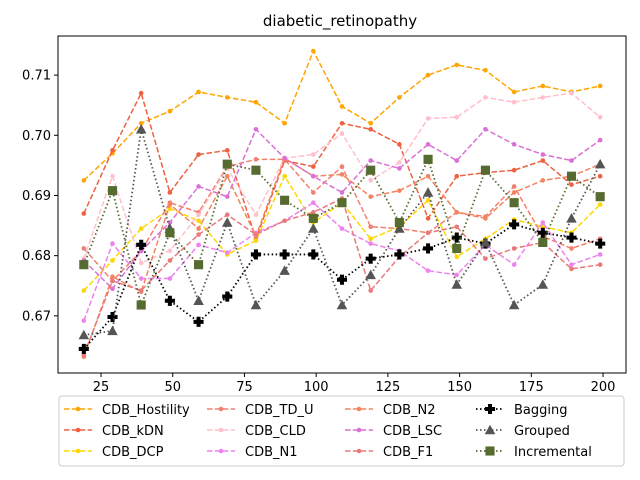 The width and height of the screenshot is (640, 480). What do you see at coordinates (198, 221) in the screenshot?
I see `data-point-cdb-dcp` at bounding box center [198, 221].